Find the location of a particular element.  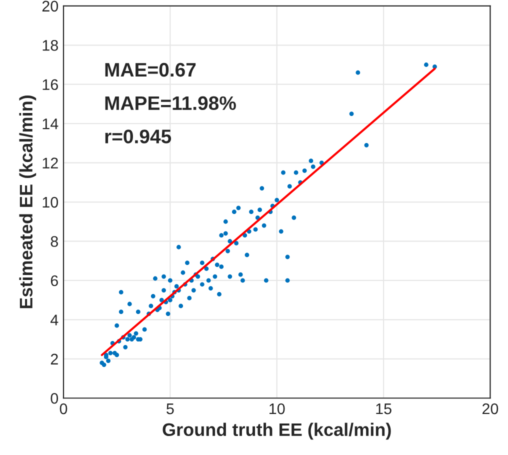

y-tick-label: 16 is located at coordinates (50, 84).